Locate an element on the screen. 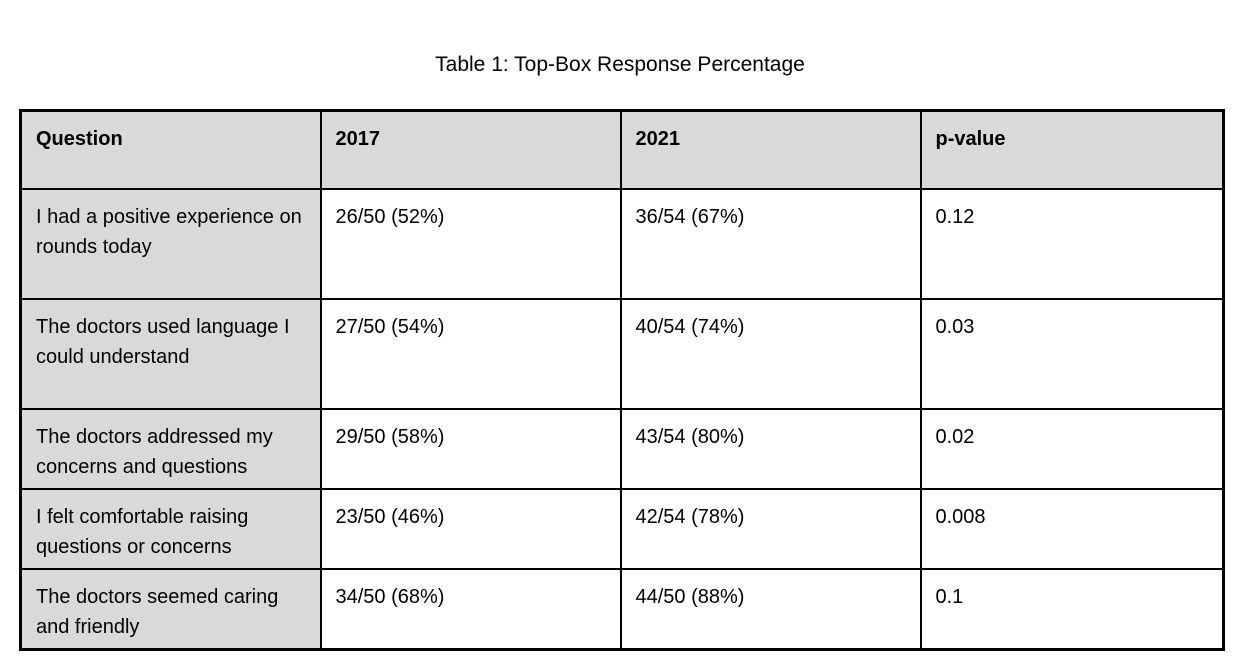 The width and height of the screenshot is (1245, 670). value-2017-cell: 29/50 (58%) is located at coordinates (470, 449).